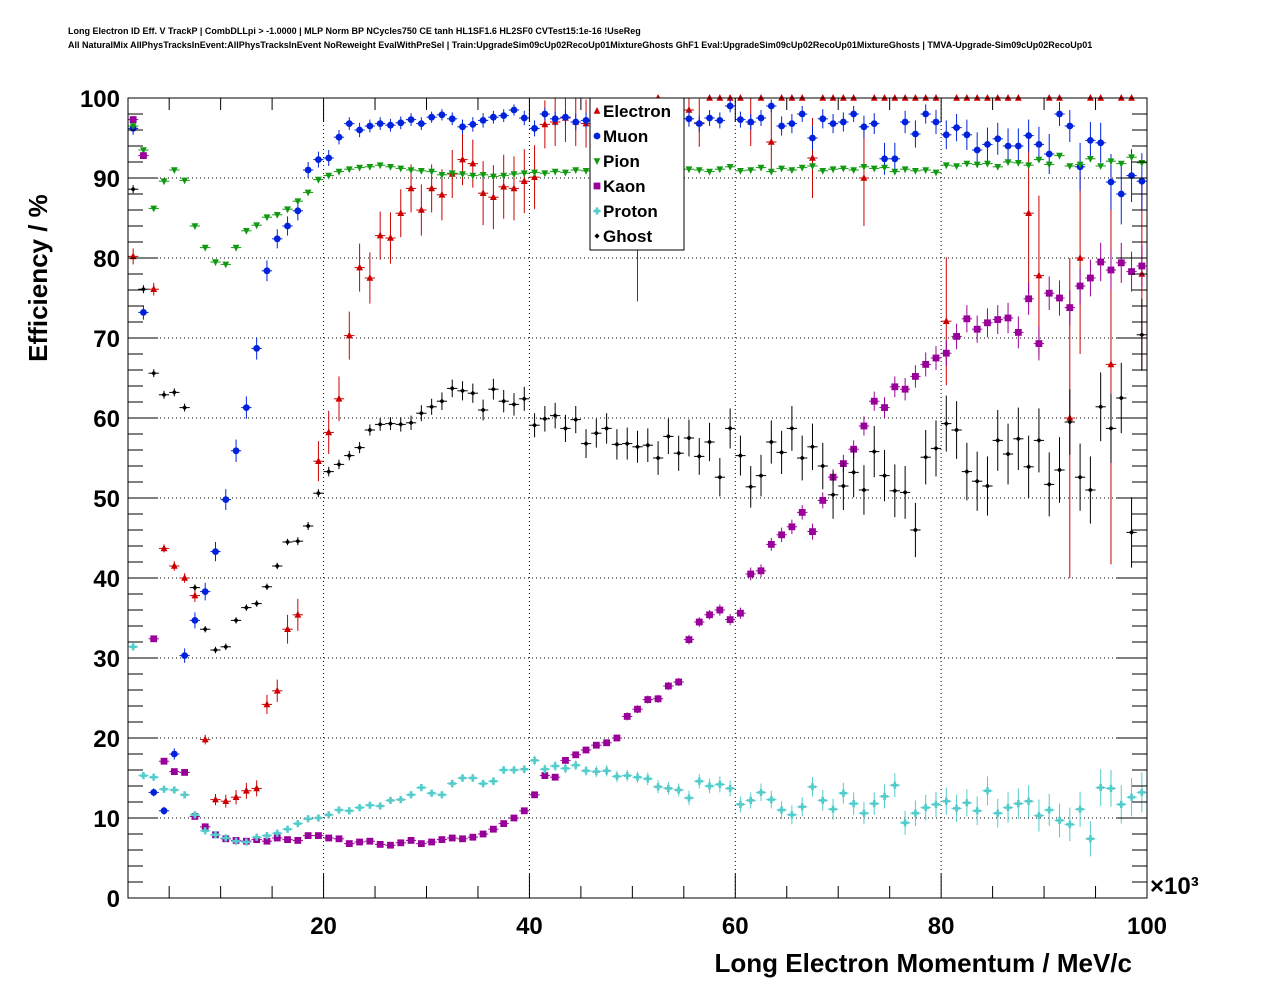  I want to click on legend-marker-pion, so click(597, 161).